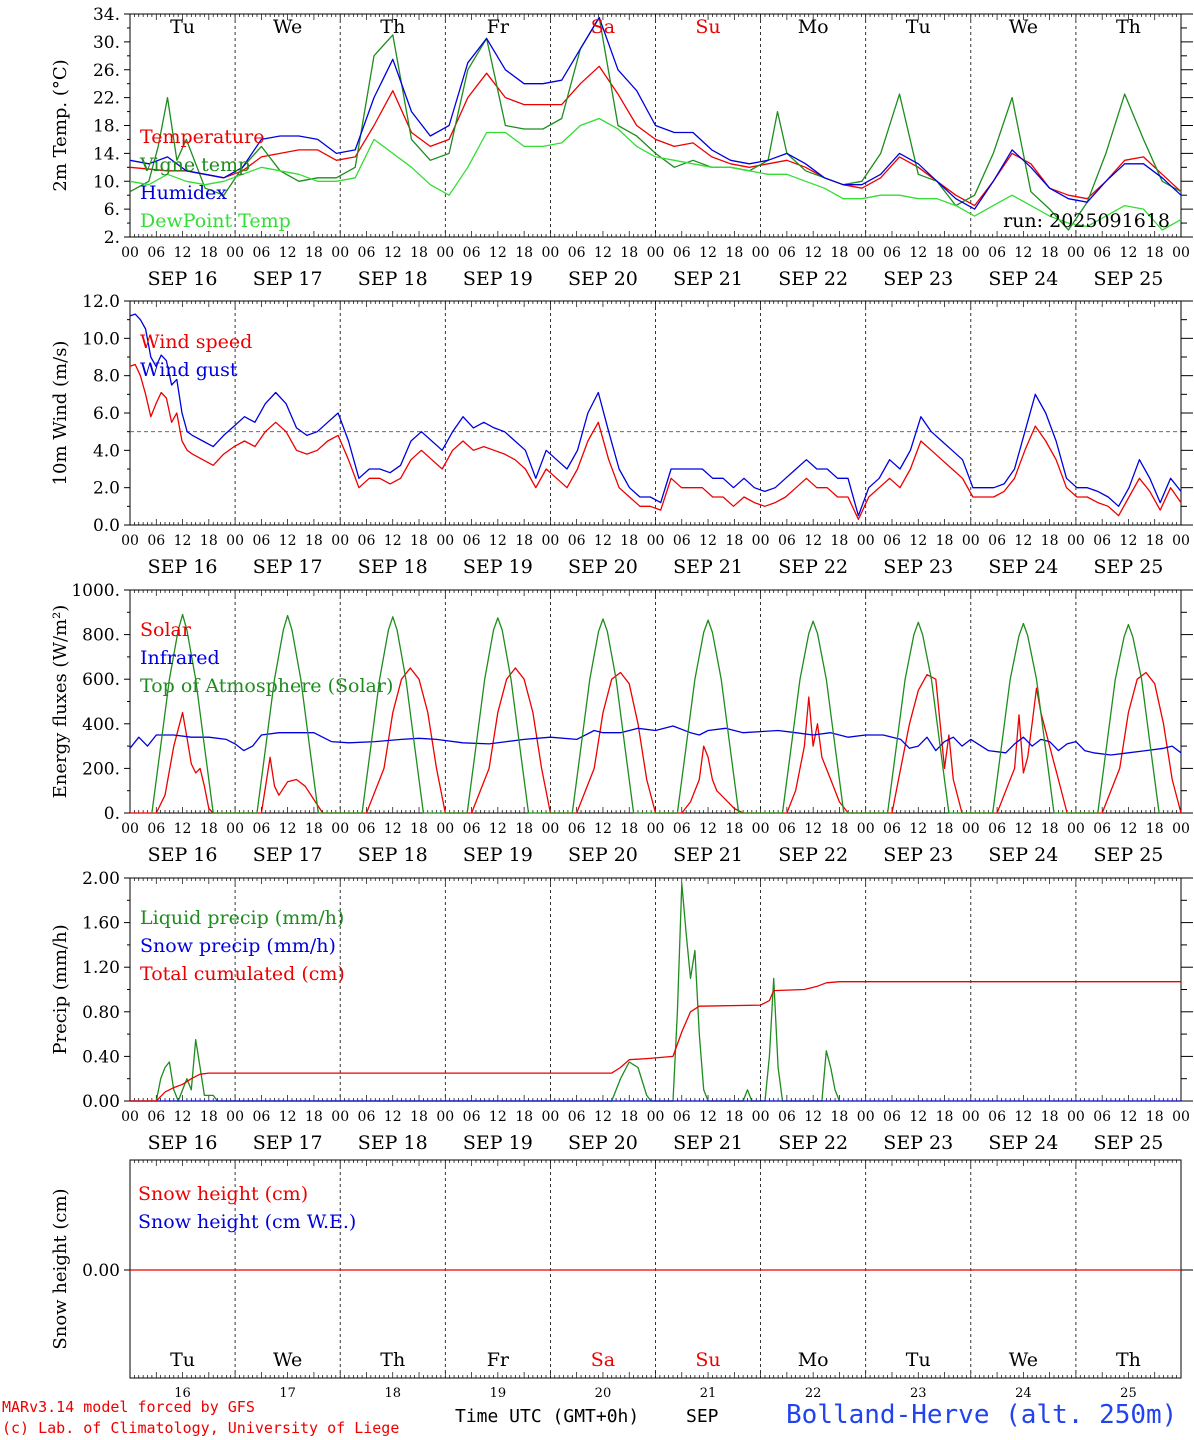  Describe the element at coordinates (655, 113) in the screenshot. I see `series-line-humidex` at that location.